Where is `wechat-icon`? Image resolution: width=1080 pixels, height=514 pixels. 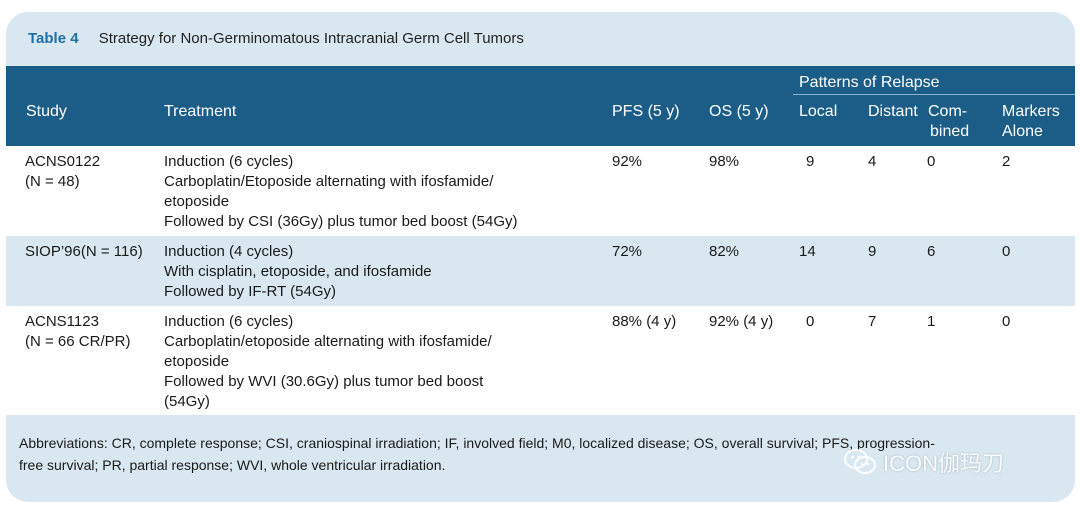 wechat-icon is located at coordinates (860, 461).